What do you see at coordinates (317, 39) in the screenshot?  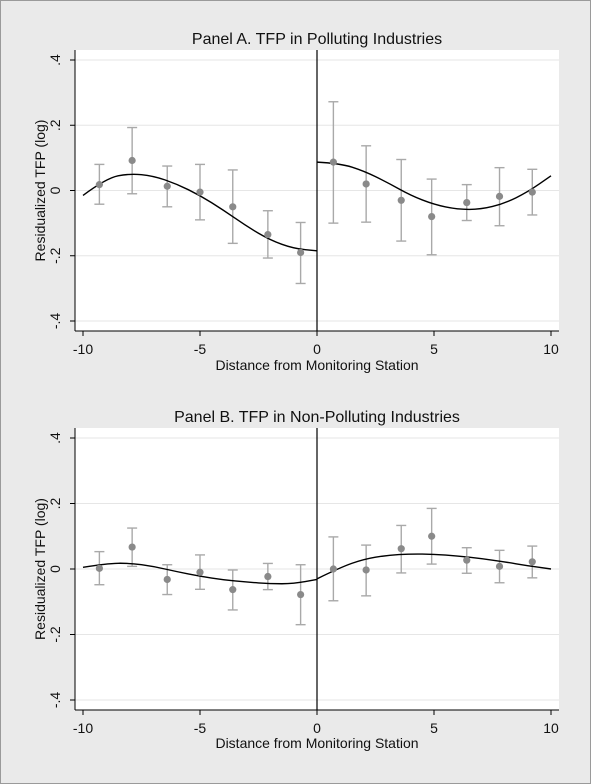 I see `panel-title: Panel A. TFP in Polluting Industries` at bounding box center [317, 39].